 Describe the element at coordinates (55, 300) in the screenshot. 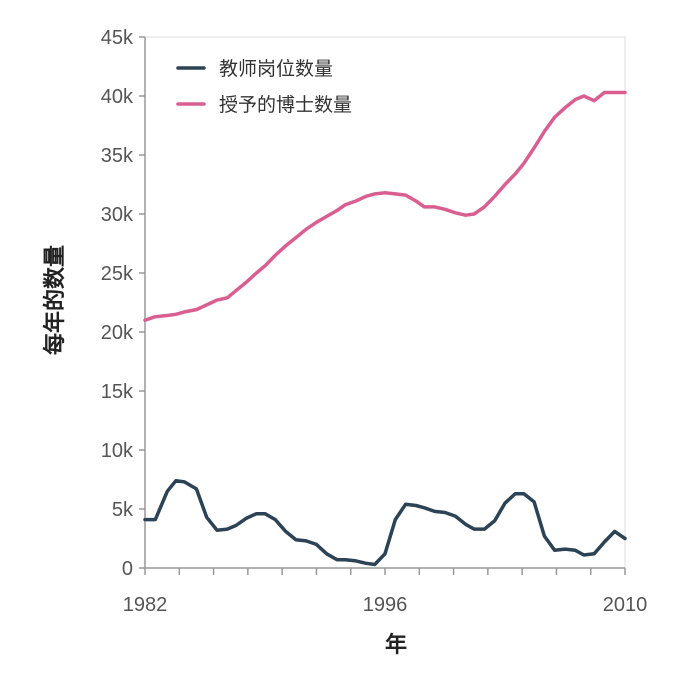

I see `y-axis-title: 每年的数量` at that location.